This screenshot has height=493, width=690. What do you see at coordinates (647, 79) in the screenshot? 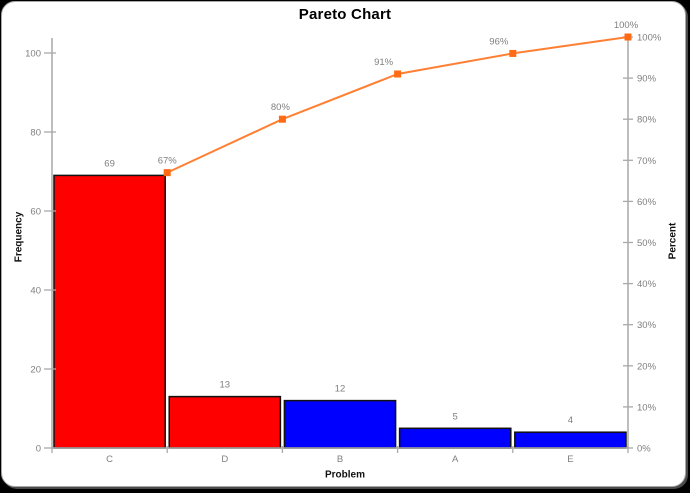
I see `right-axis-tick-label: 90%` at bounding box center [647, 79].